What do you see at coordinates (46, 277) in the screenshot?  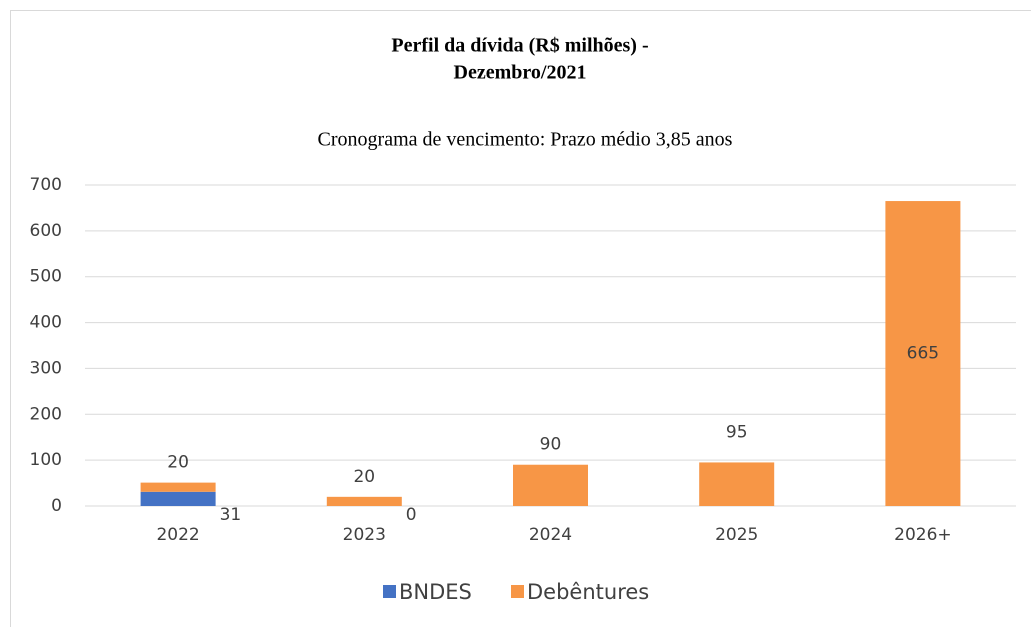 I see `y-tick-label: 500` at bounding box center [46, 277].